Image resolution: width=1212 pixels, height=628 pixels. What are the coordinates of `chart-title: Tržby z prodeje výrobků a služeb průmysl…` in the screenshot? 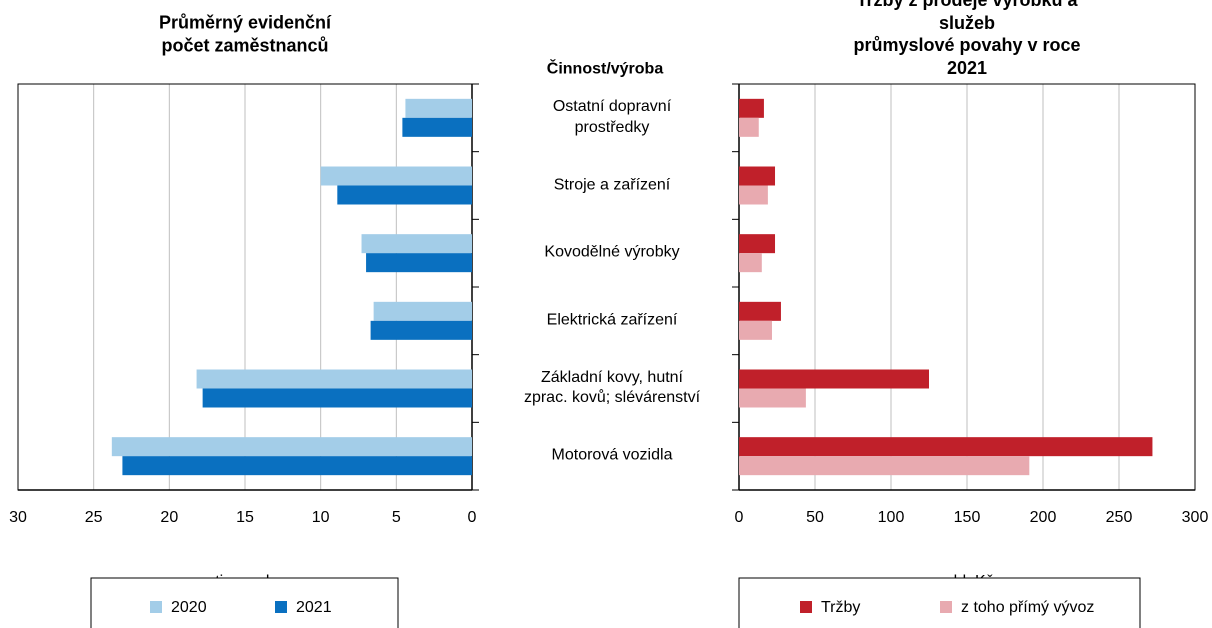 It's located at (967, 39).